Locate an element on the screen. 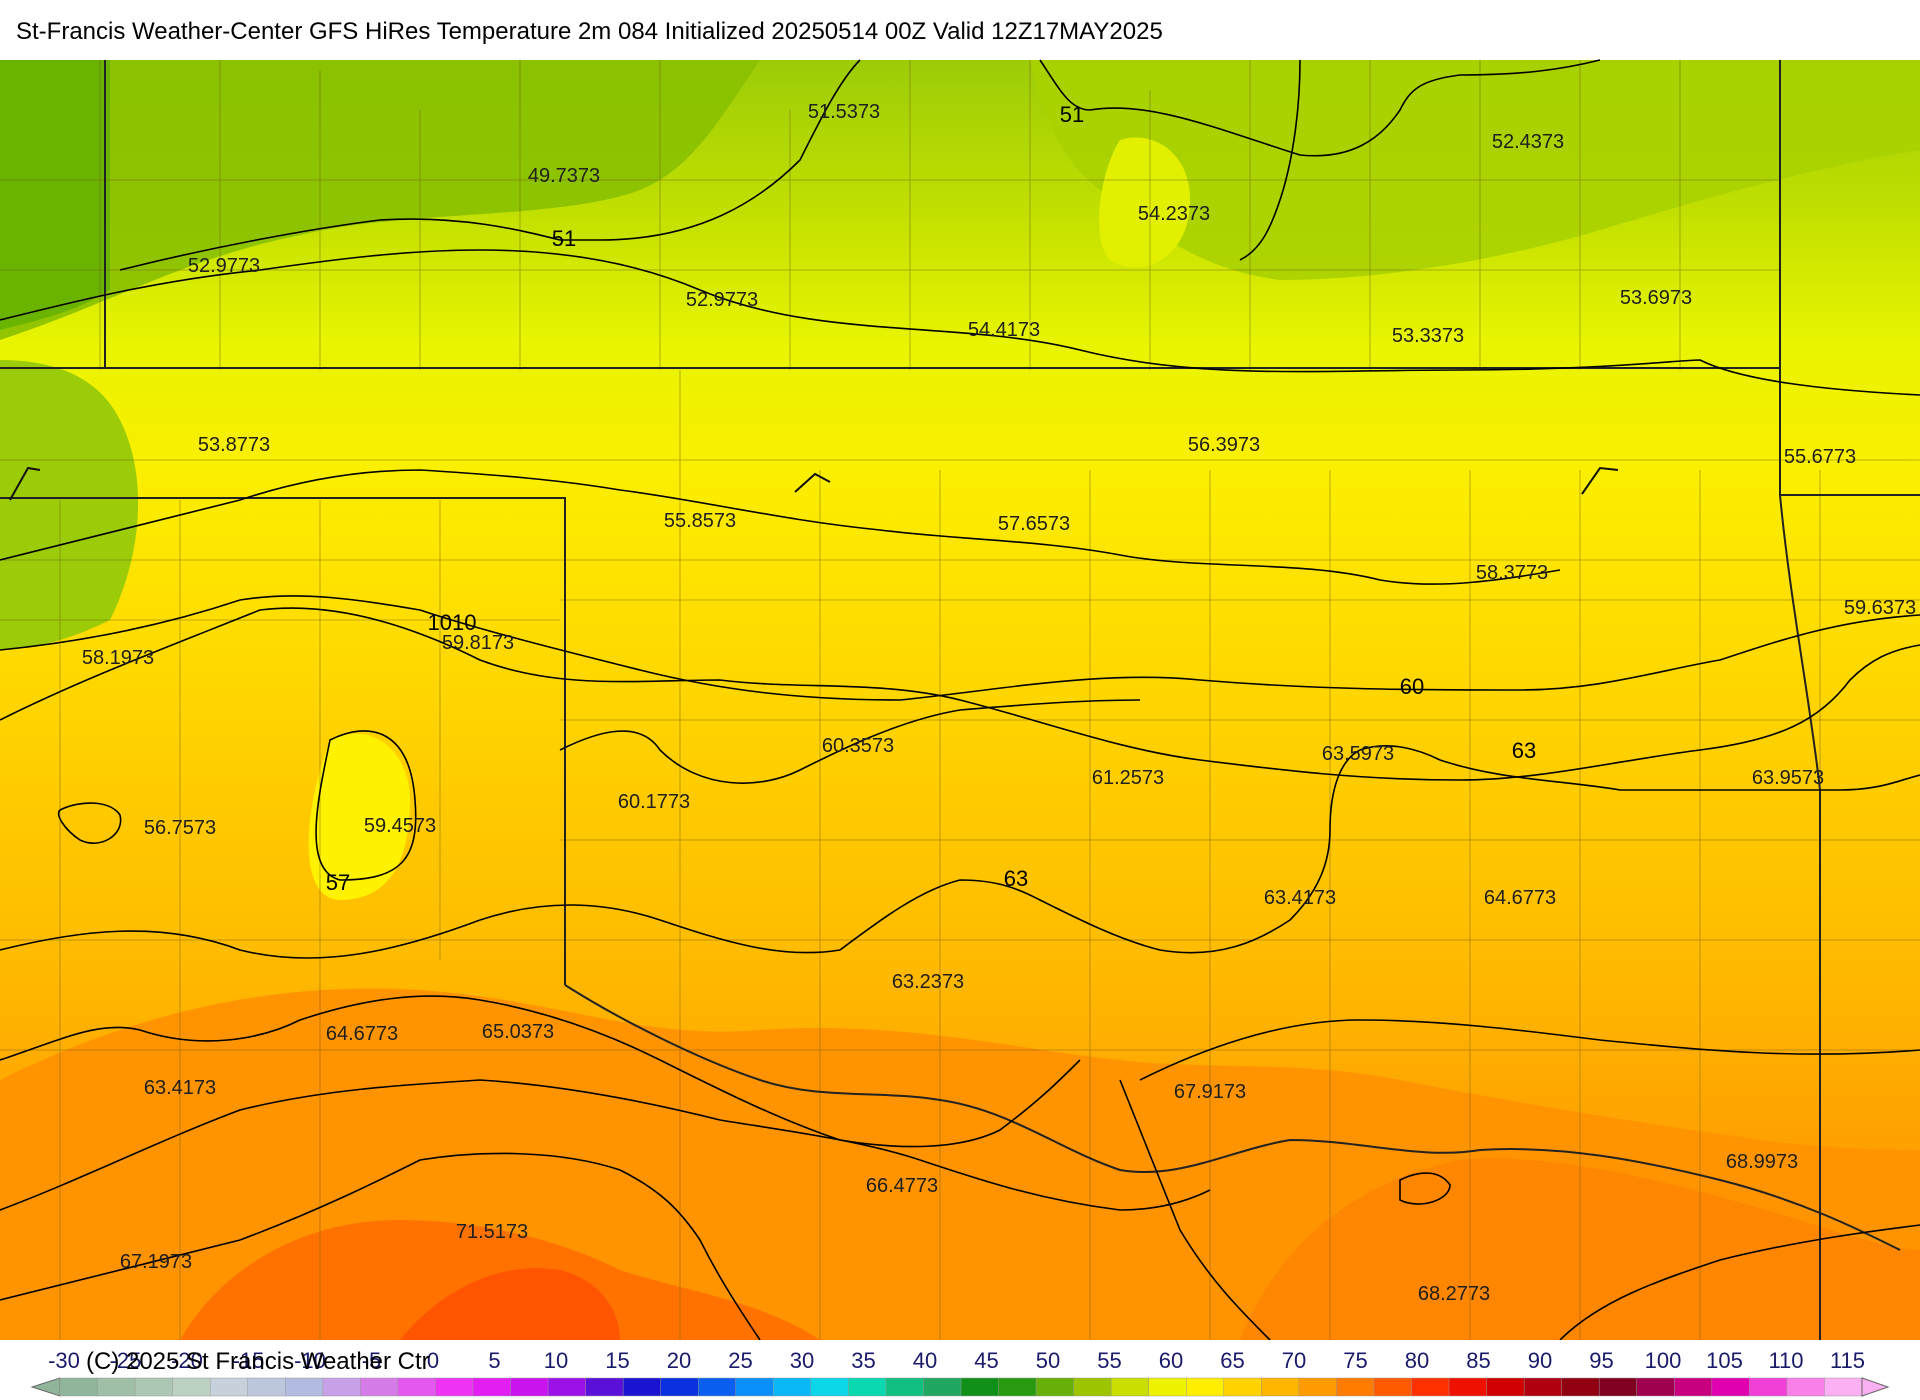 This screenshot has width=1920, height=1400. legend-tick-label: 30 is located at coordinates (802, 1360).